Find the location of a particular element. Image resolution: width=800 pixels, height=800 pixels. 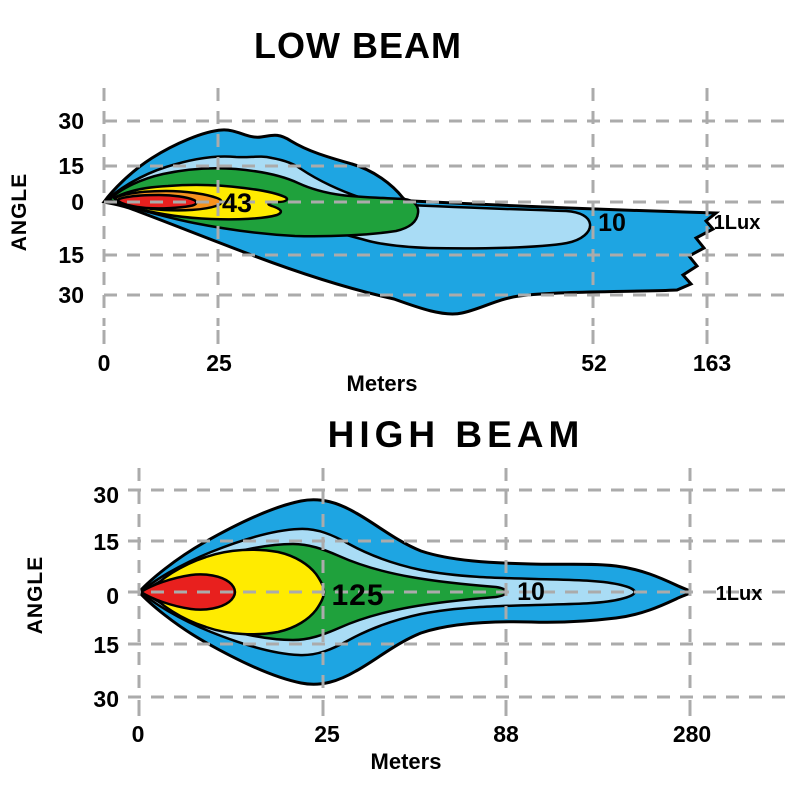

high-y-tick: 0 is located at coordinates (112, 596).